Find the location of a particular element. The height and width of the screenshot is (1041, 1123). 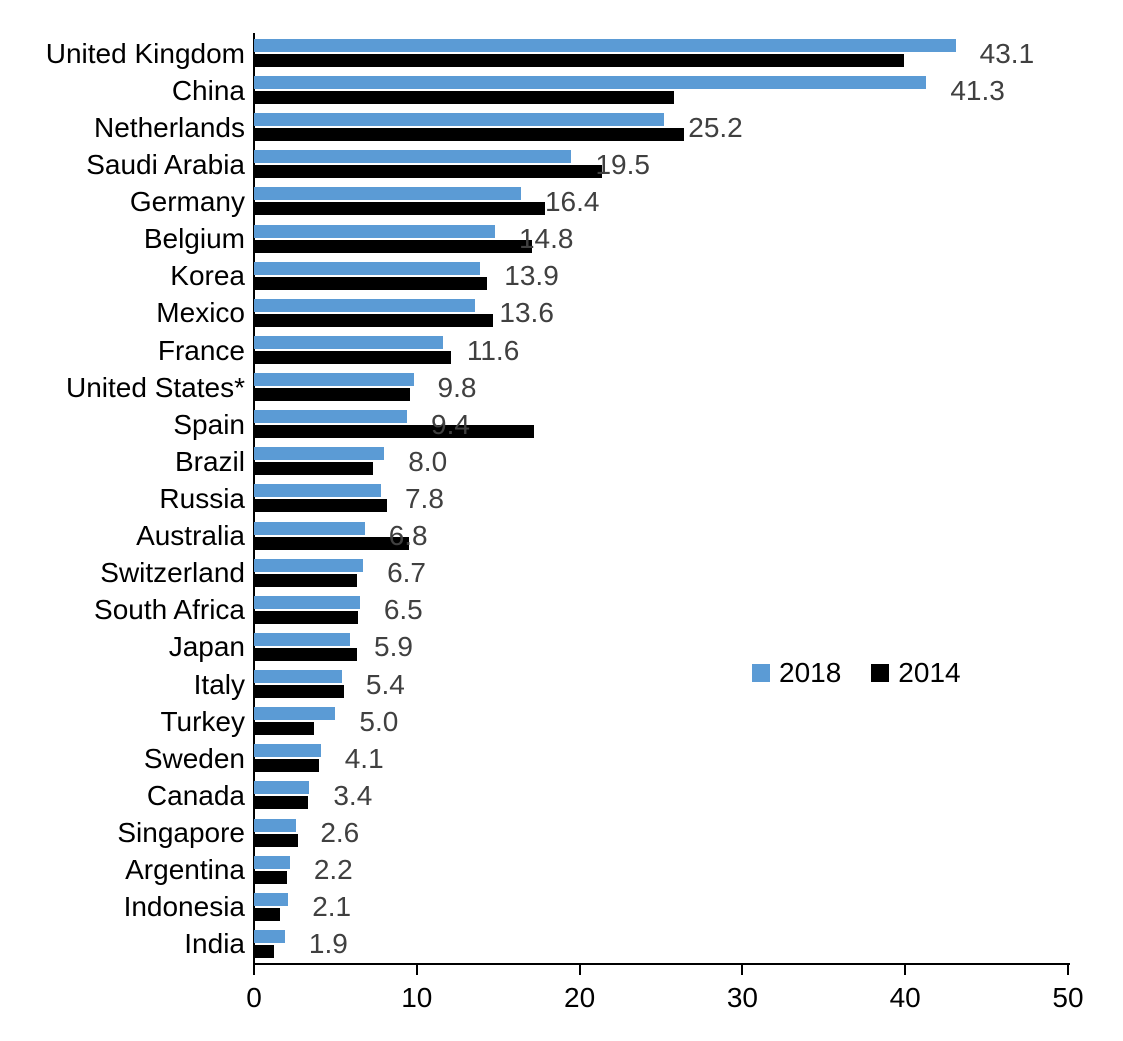

value-label: 5.4 is located at coordinates (385, 684).